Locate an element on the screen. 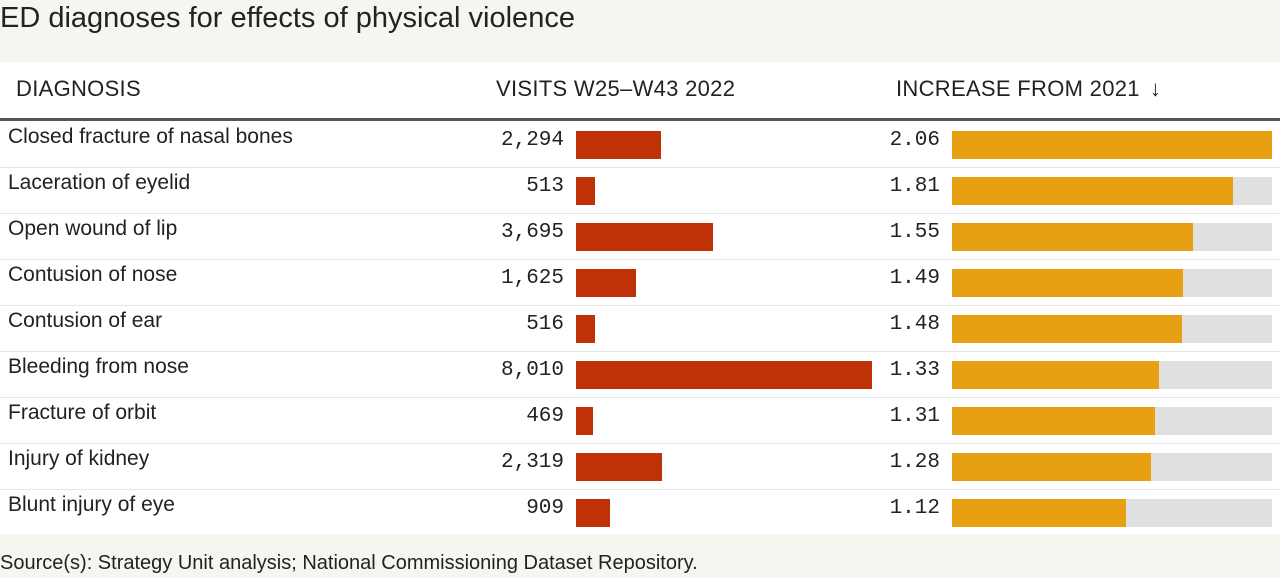 This screenshot has height=578, width=1280. table-row: Laceration of eyelid 513 1.81 is located at coordinates (640, 190).